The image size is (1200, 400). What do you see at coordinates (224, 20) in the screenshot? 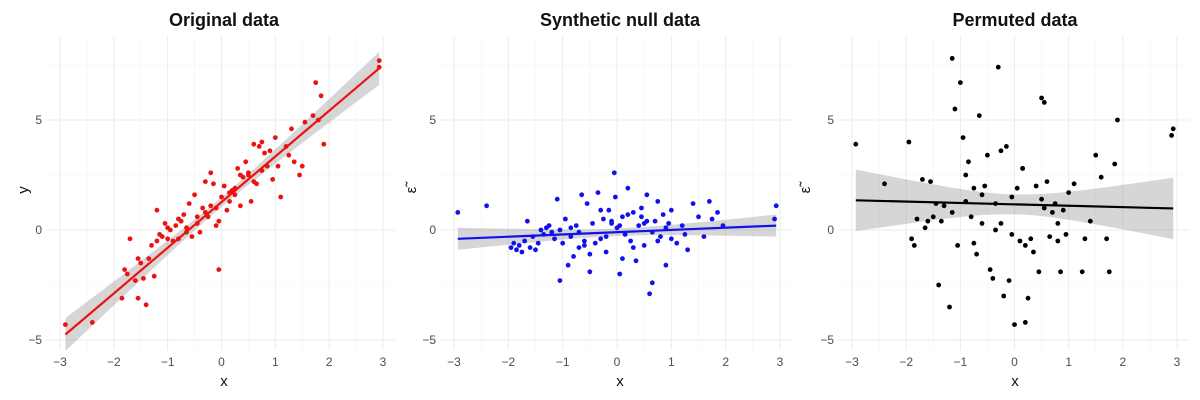
I see `panel-title: Original data` at bounding box center [224, 20].